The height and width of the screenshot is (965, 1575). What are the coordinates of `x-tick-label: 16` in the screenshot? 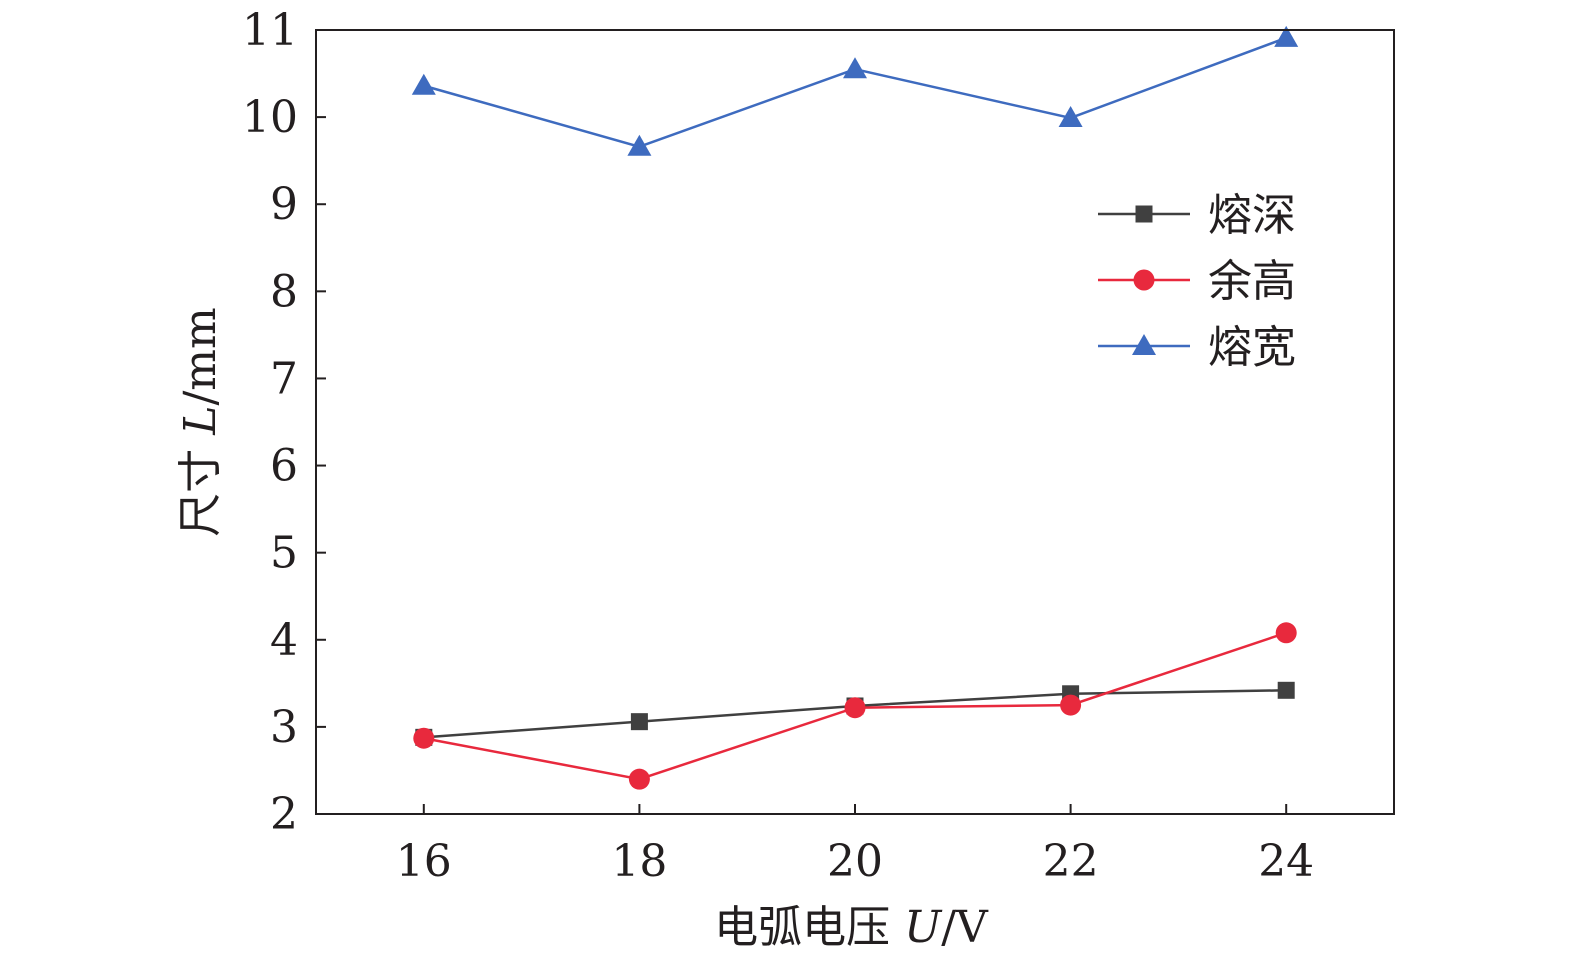 It's located at (424, 861).